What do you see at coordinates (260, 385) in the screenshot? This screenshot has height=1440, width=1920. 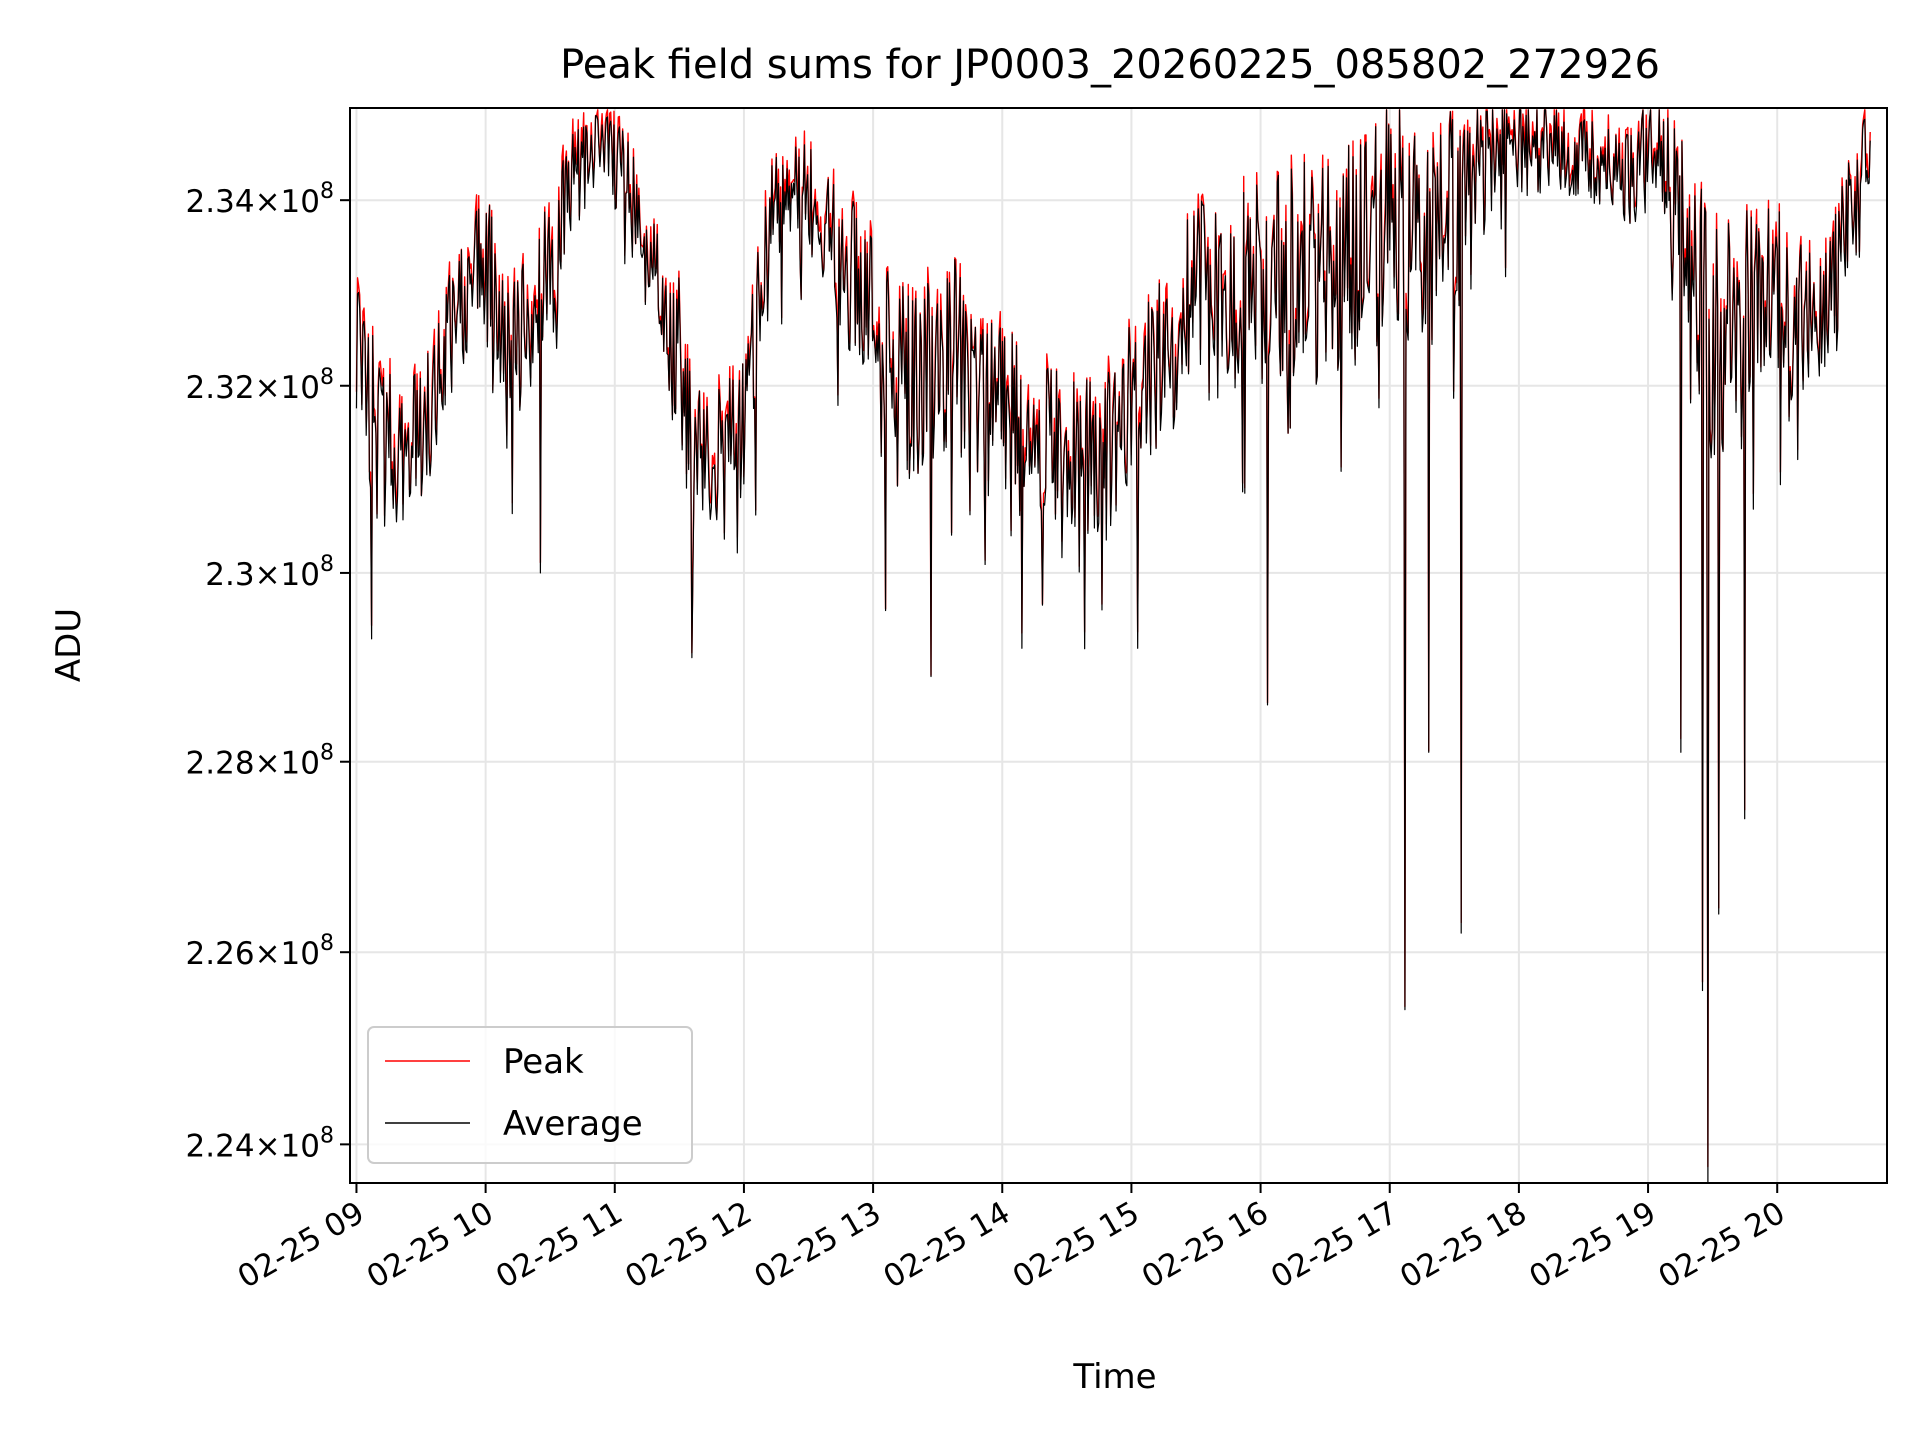 I see `y-tick-label: 2.32×108` at bounding box center [260, 385].